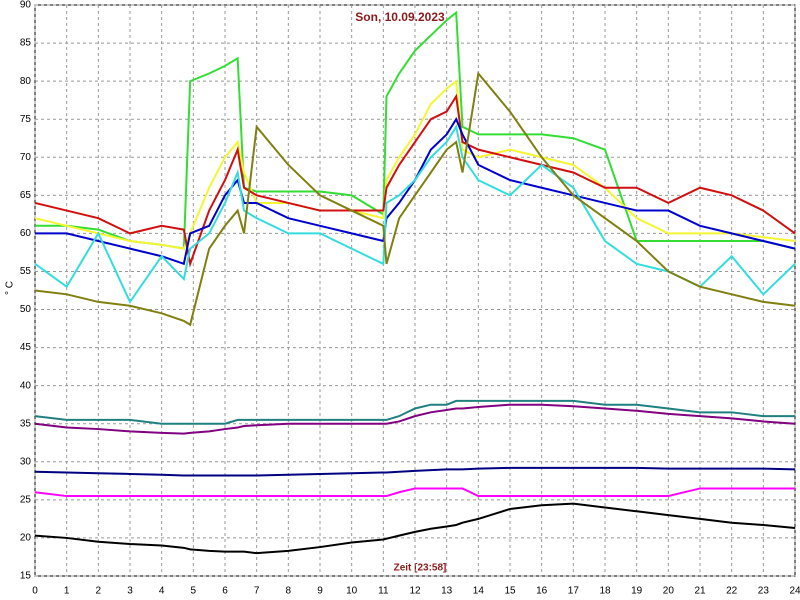 The image size is (800, 600). What do you see at coordinates (26, 423) in the screenshot?
I see `y-tick-label: 35` at bounding box center [26, 423].